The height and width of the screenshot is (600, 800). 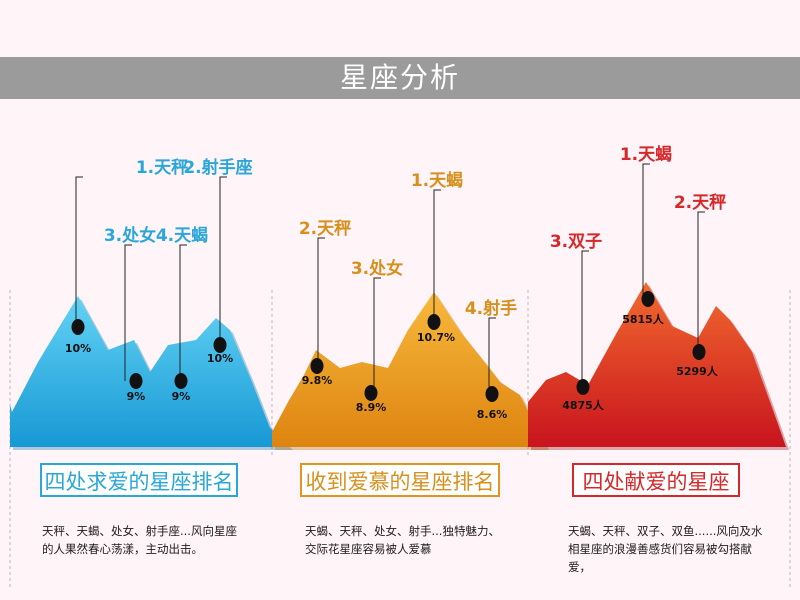 I want to click on rank-label: 3.双子, so click(x=576, y=242).